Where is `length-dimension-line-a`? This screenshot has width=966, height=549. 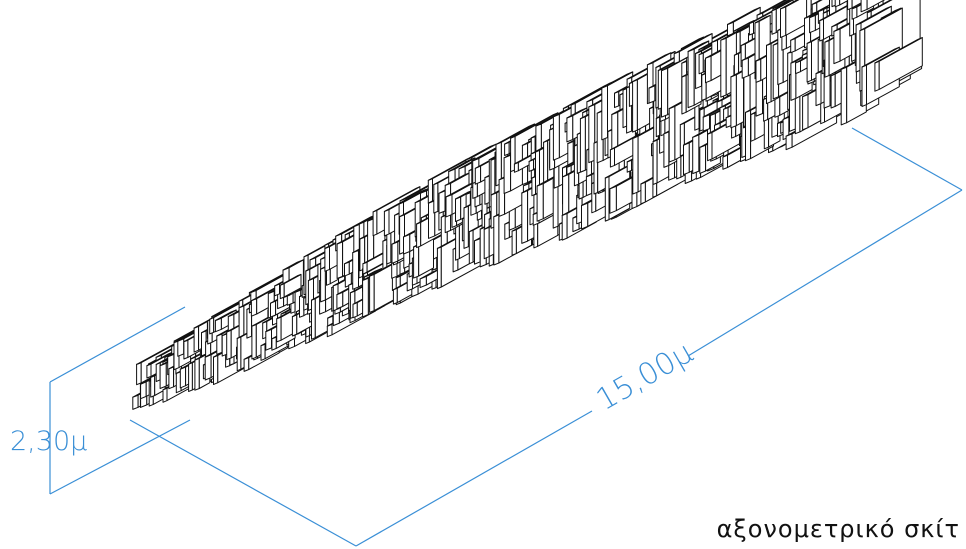 length-dimension-line-a is located at coordinates (474, 478).